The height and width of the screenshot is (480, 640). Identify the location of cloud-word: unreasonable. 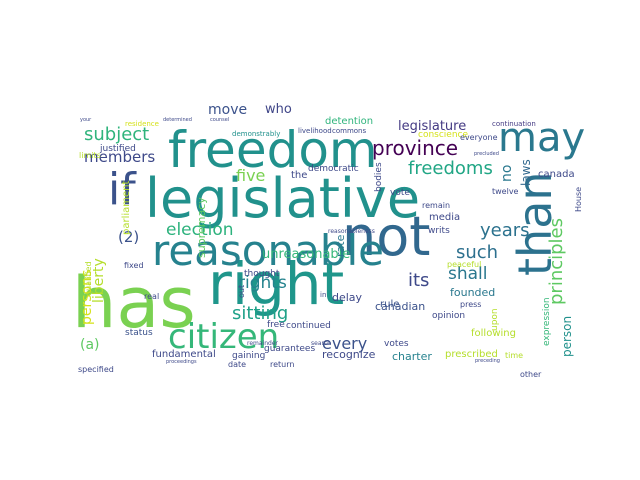
(306, 254).